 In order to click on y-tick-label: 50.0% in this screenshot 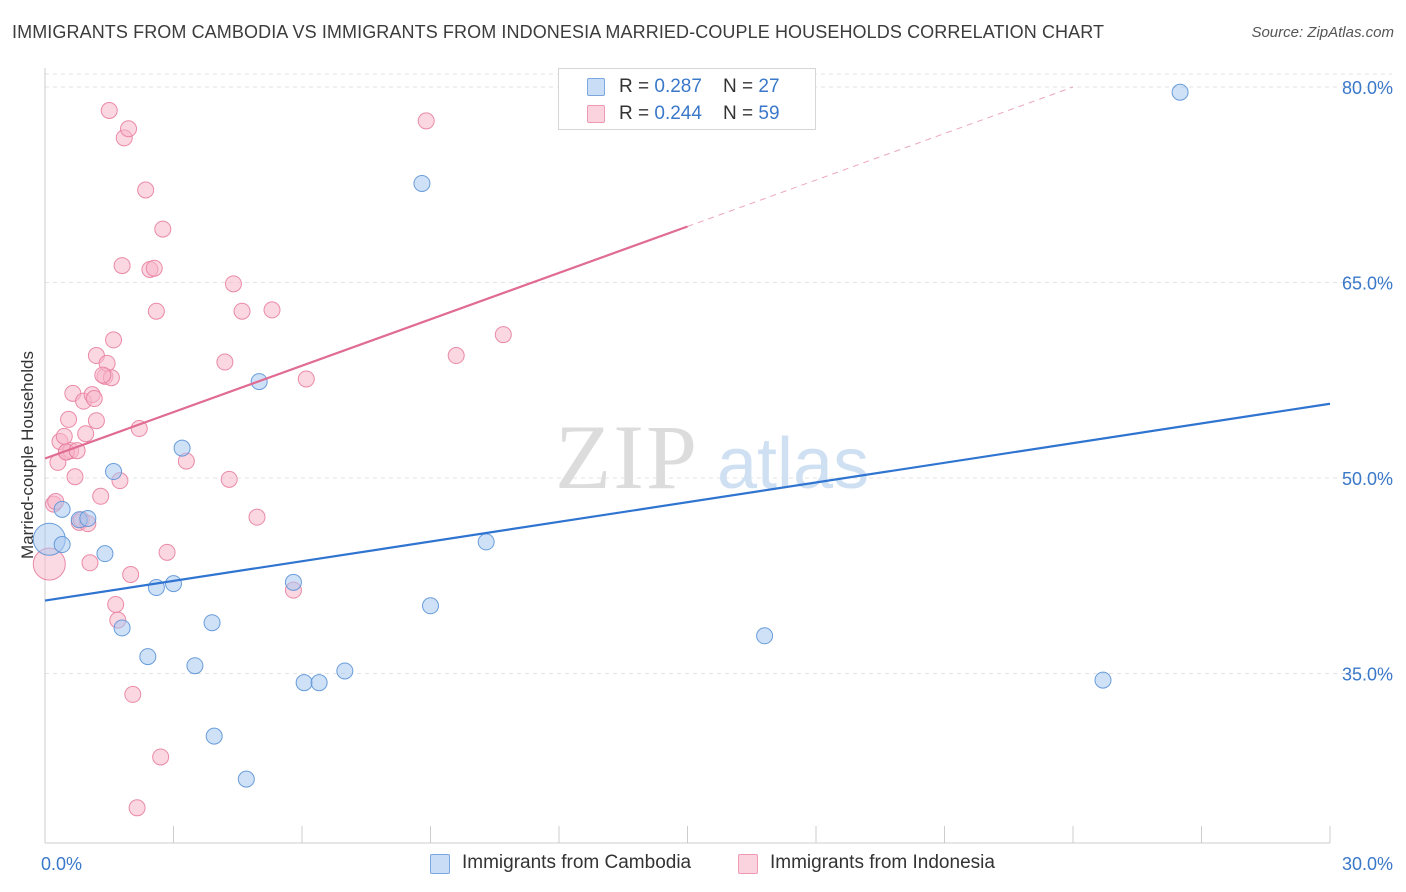, I will do `click(1367, 479)`.